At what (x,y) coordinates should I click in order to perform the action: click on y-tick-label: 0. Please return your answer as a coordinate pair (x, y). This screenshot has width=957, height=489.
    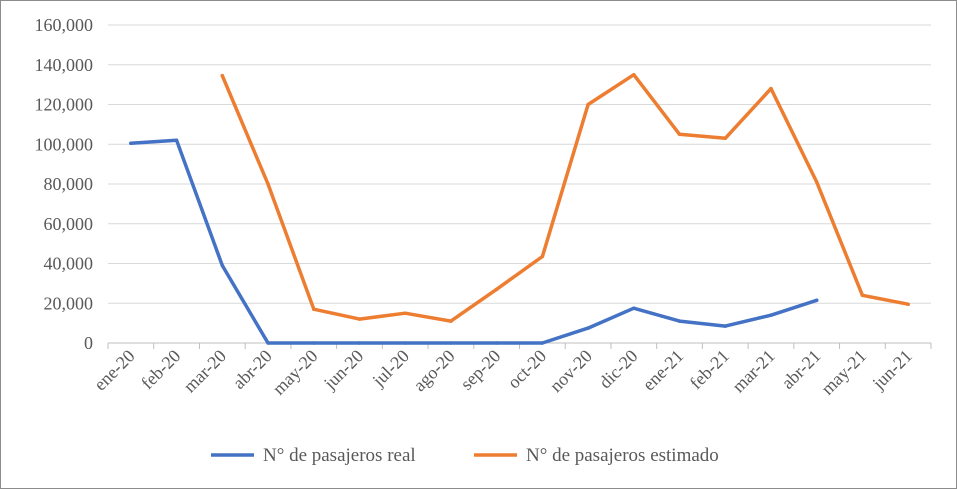
    Looking at the image, I should click on (88, 343).